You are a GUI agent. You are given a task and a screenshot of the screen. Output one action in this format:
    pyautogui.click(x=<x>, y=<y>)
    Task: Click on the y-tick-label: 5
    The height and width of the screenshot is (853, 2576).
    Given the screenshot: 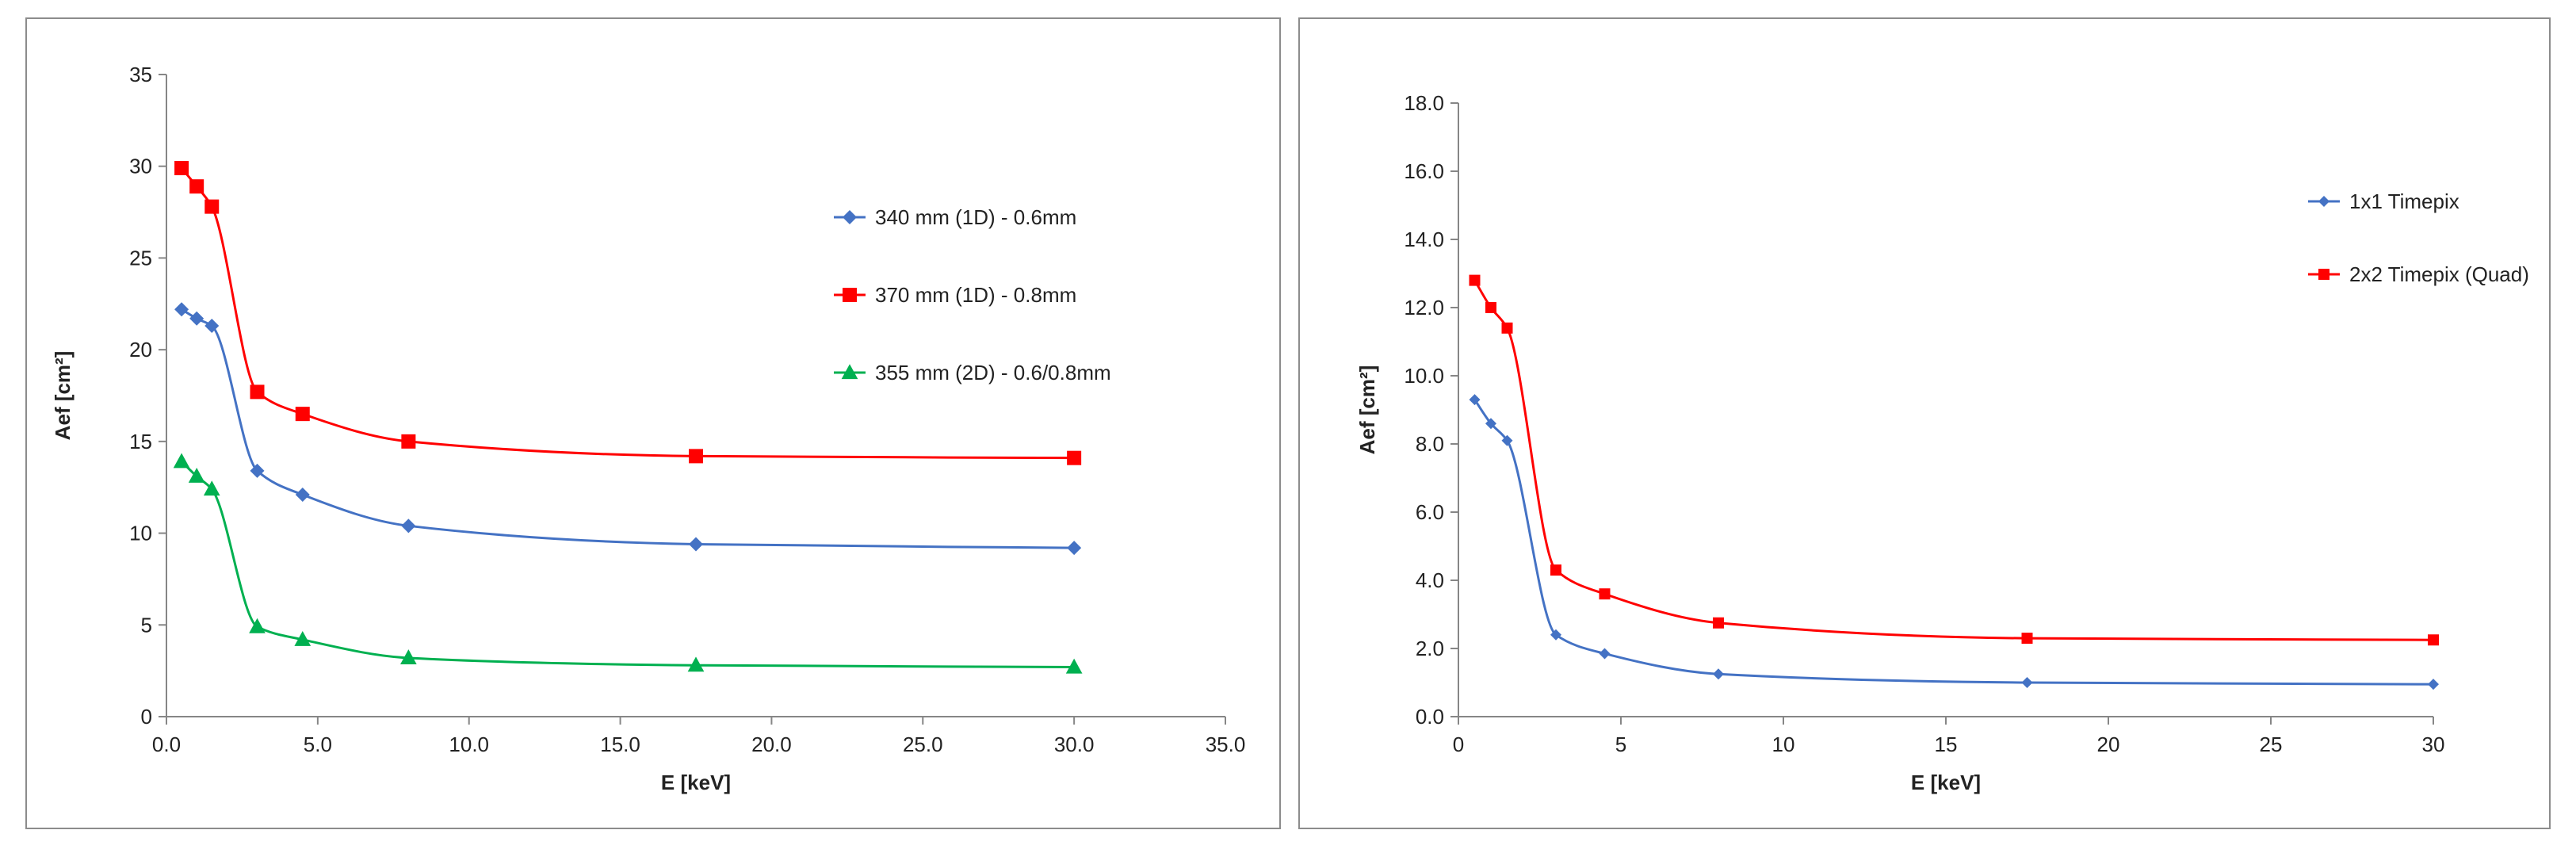 What is the action you would take?
    pyautogui.click(x=147, y=625)
    